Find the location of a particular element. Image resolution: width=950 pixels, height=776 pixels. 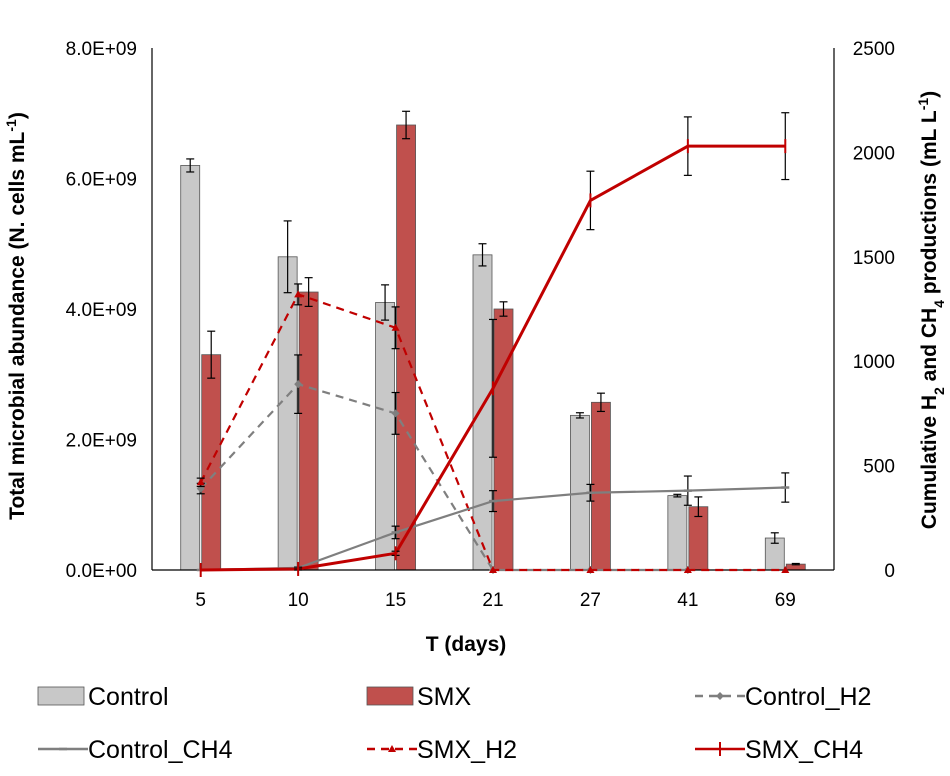

x-tick-label: 41 is located at coordinates (687, 600).